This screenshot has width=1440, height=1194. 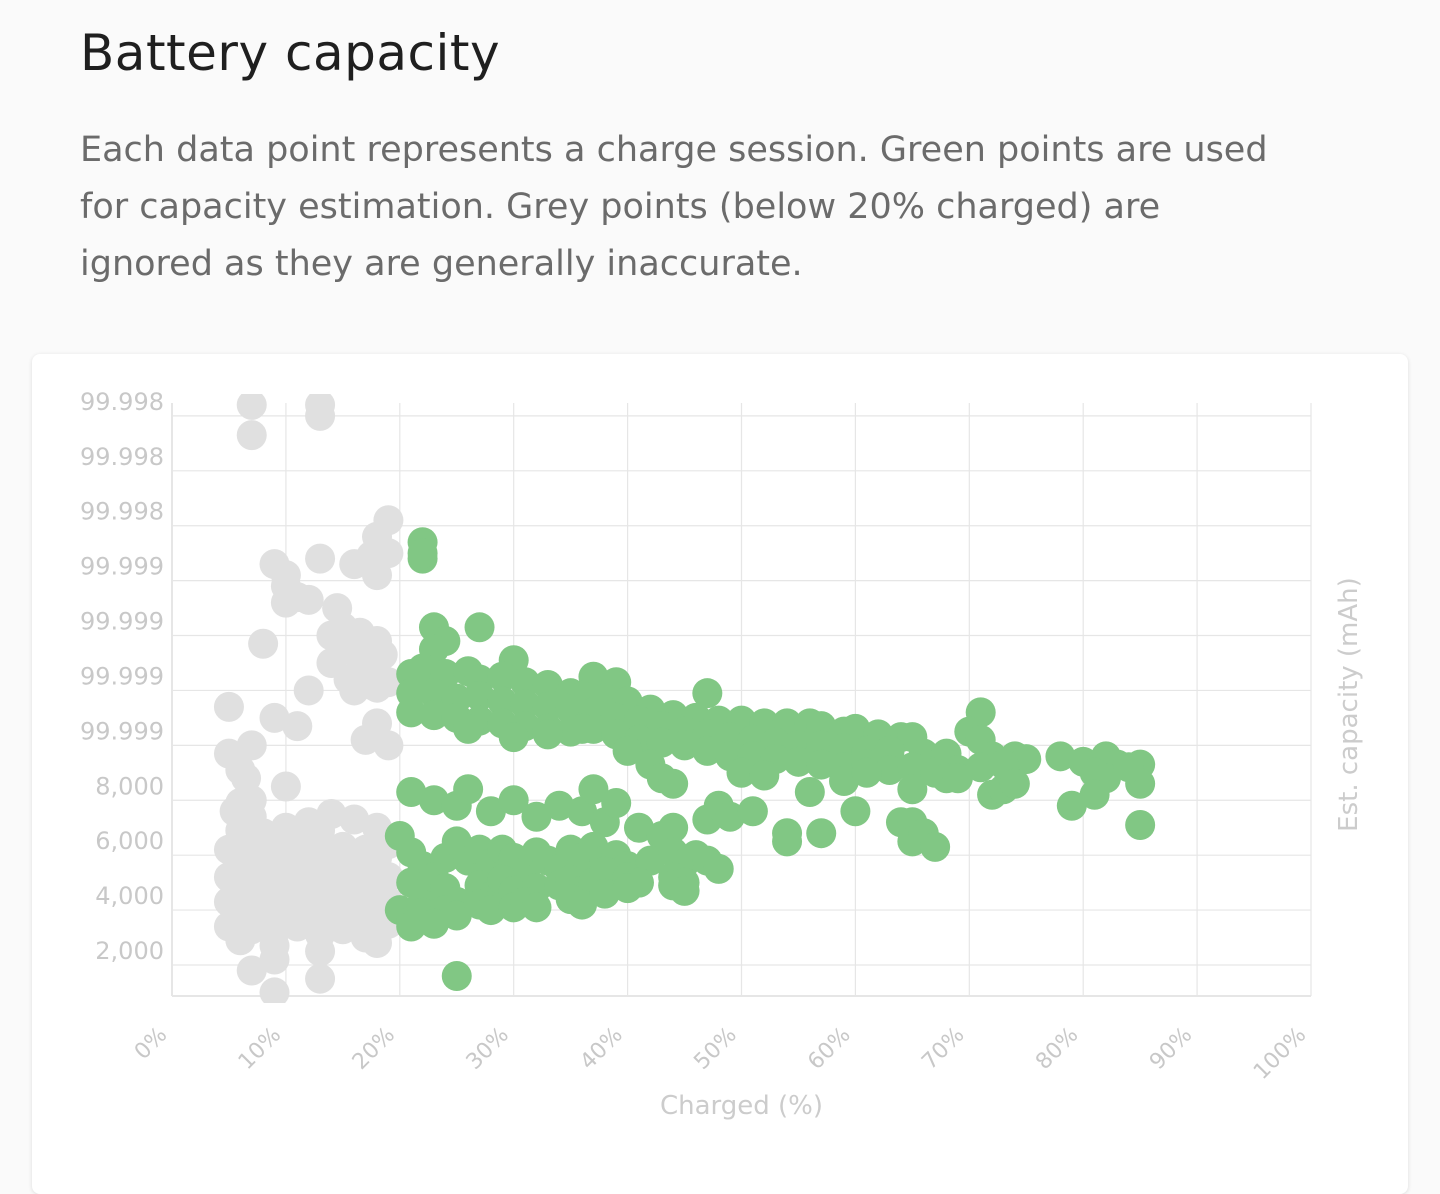 I want to click on x-tick-label: 0%, so click(x=151, y=1044).